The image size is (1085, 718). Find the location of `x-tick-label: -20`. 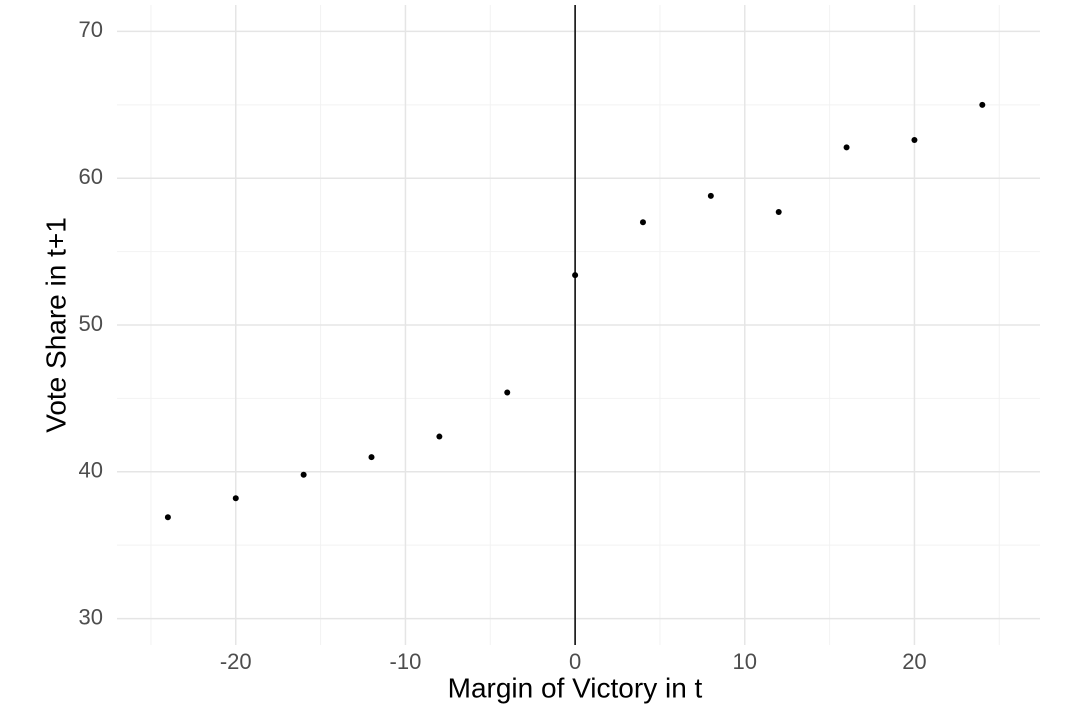

x-tick-label: -20 is located at coordinates (236, 661).